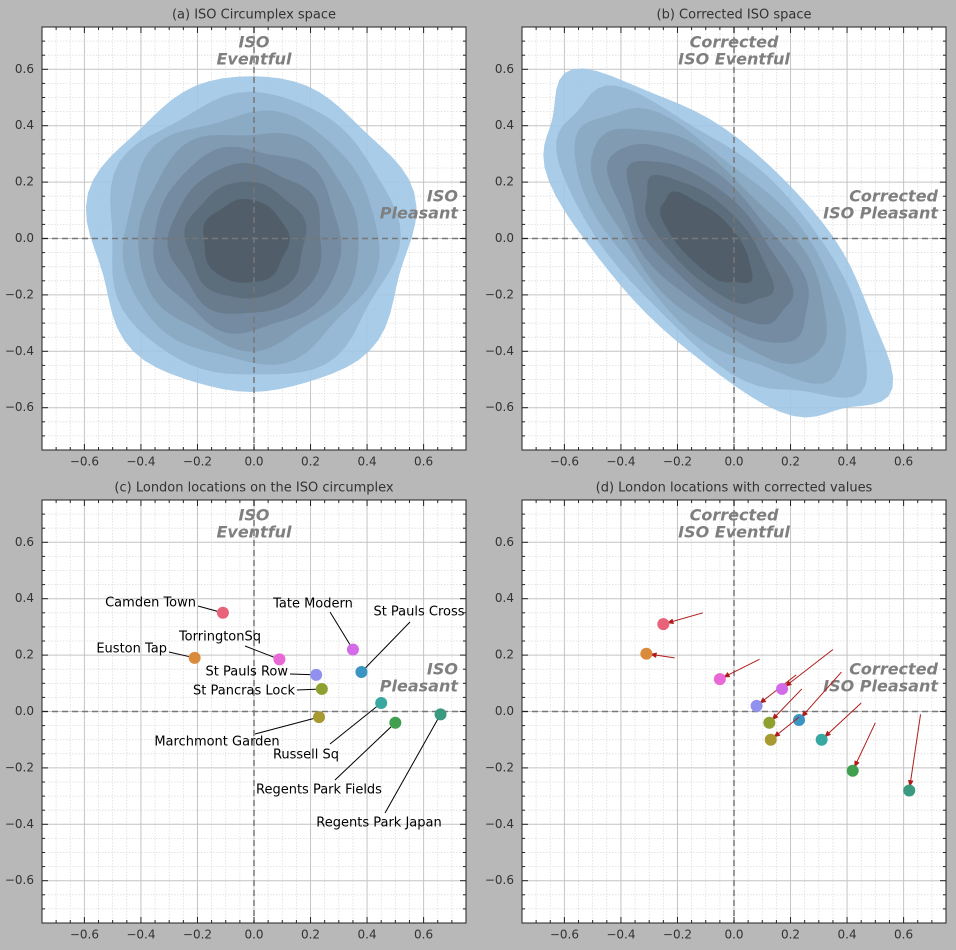 Image resolution: width=956 pixels, height=950 pixels. What do you see at coordinates (131, 649) in the screenshot?
I see `point-label: Euston Tap` at bounding box center [131, 649].